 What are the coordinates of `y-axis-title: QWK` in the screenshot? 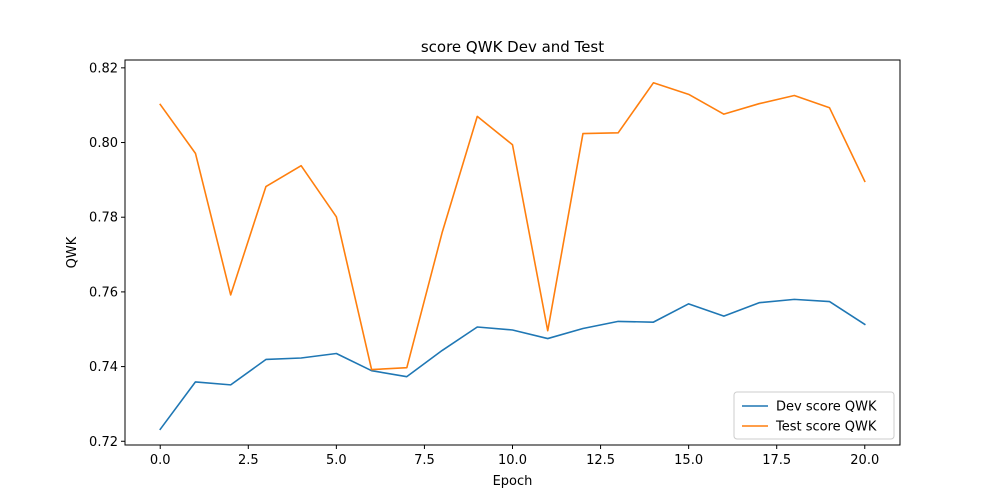 It's located at (72, 252).